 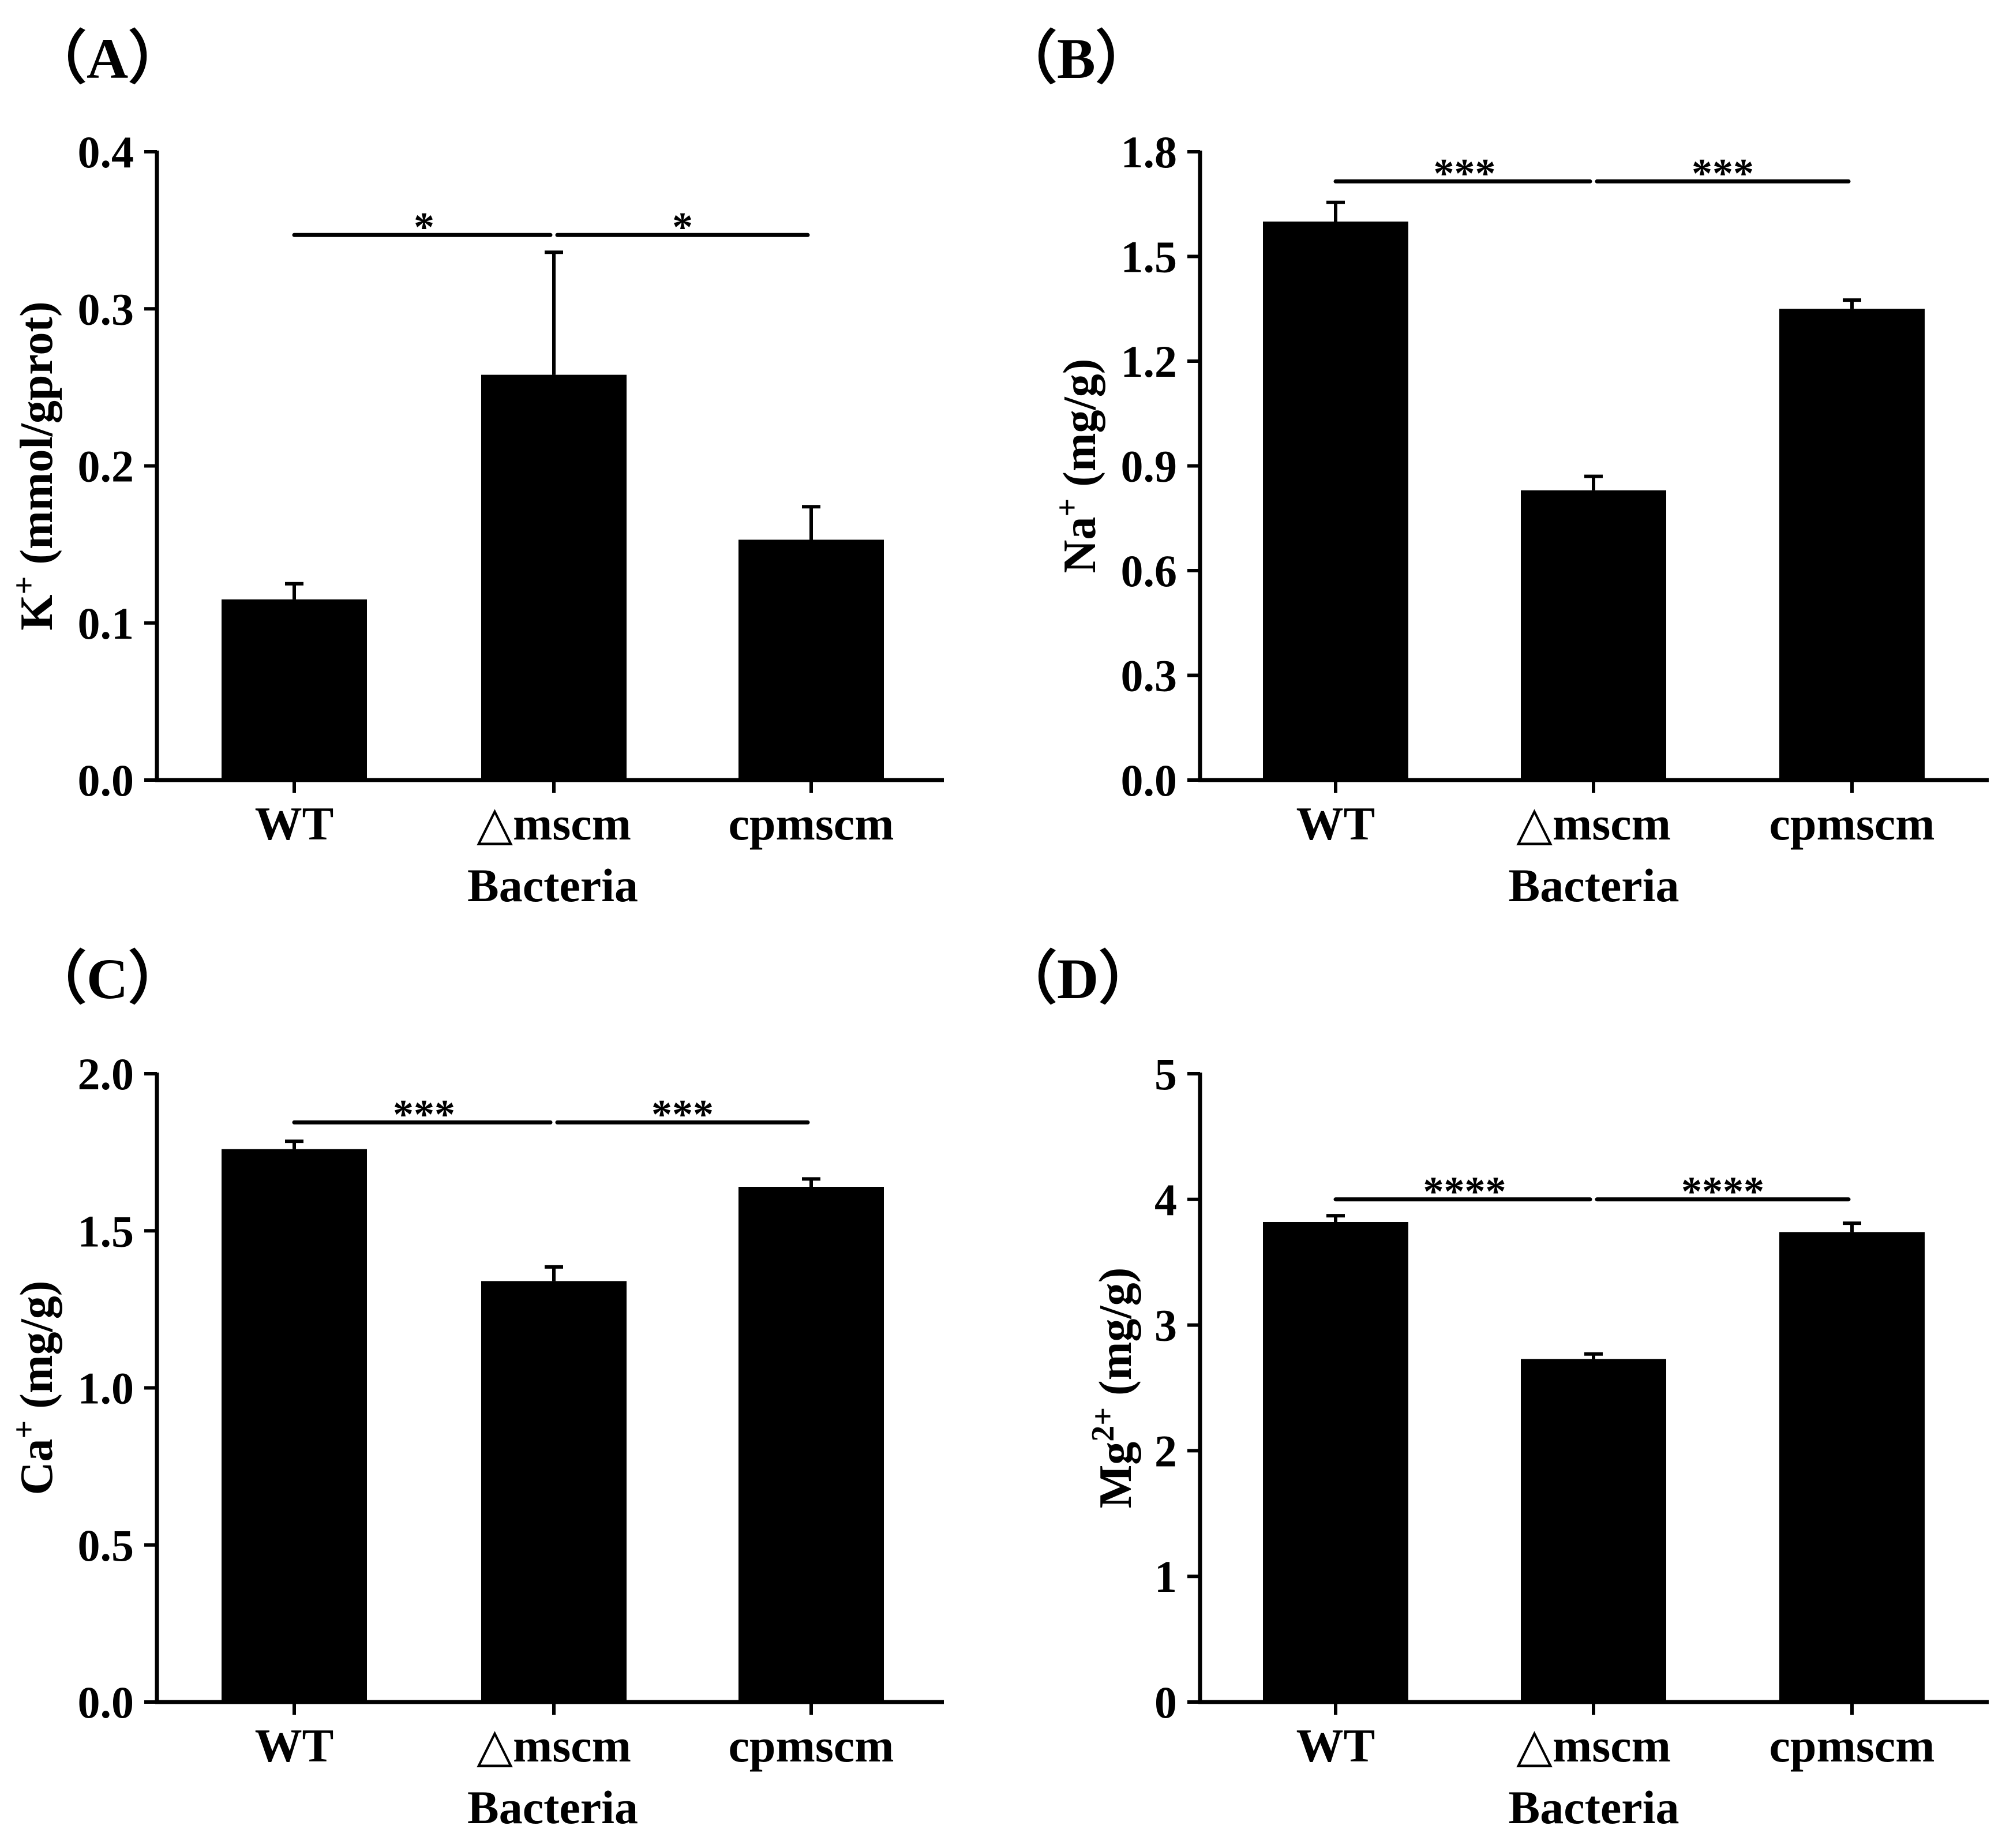 I want to click on panel-label: （C）, so click(x=107, y=979).